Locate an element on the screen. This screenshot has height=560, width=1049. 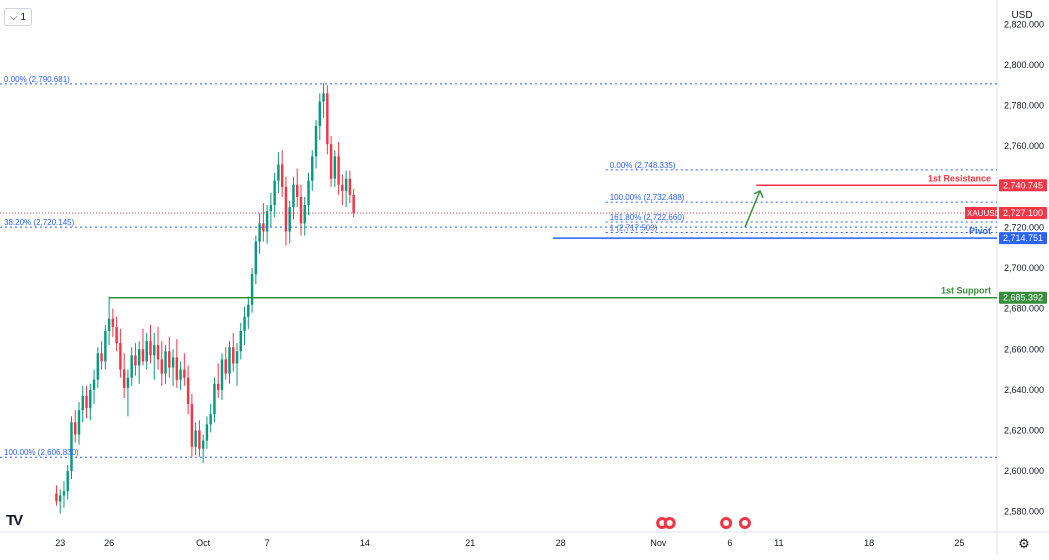
fib-label: 0.00% (2,748.335) is located at coordinates (643, 165).